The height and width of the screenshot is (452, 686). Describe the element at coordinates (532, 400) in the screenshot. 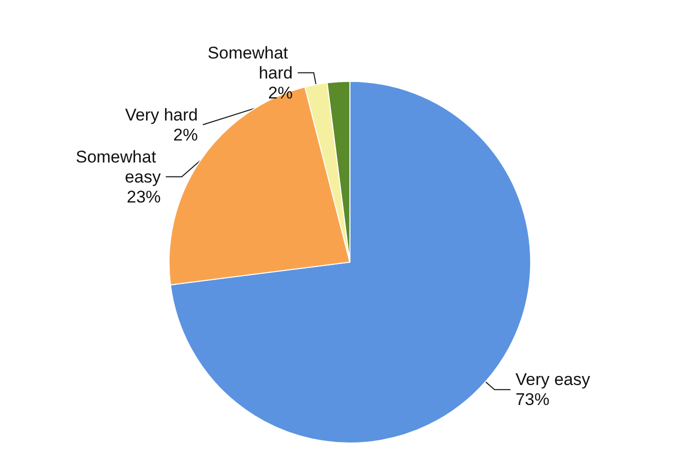

I see `data-label: 73%` at that location.